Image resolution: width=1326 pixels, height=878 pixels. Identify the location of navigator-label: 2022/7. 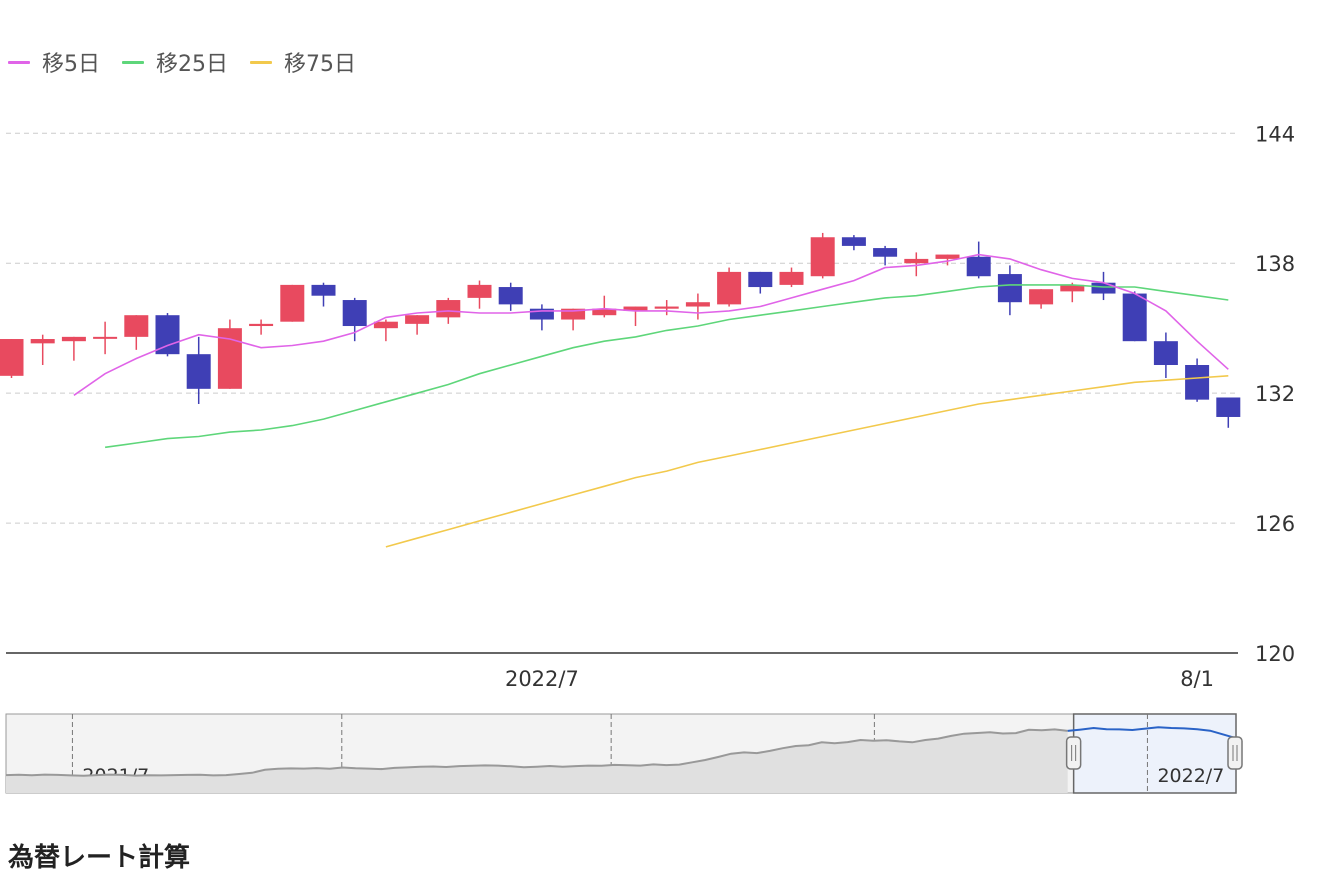
(1190, 776).